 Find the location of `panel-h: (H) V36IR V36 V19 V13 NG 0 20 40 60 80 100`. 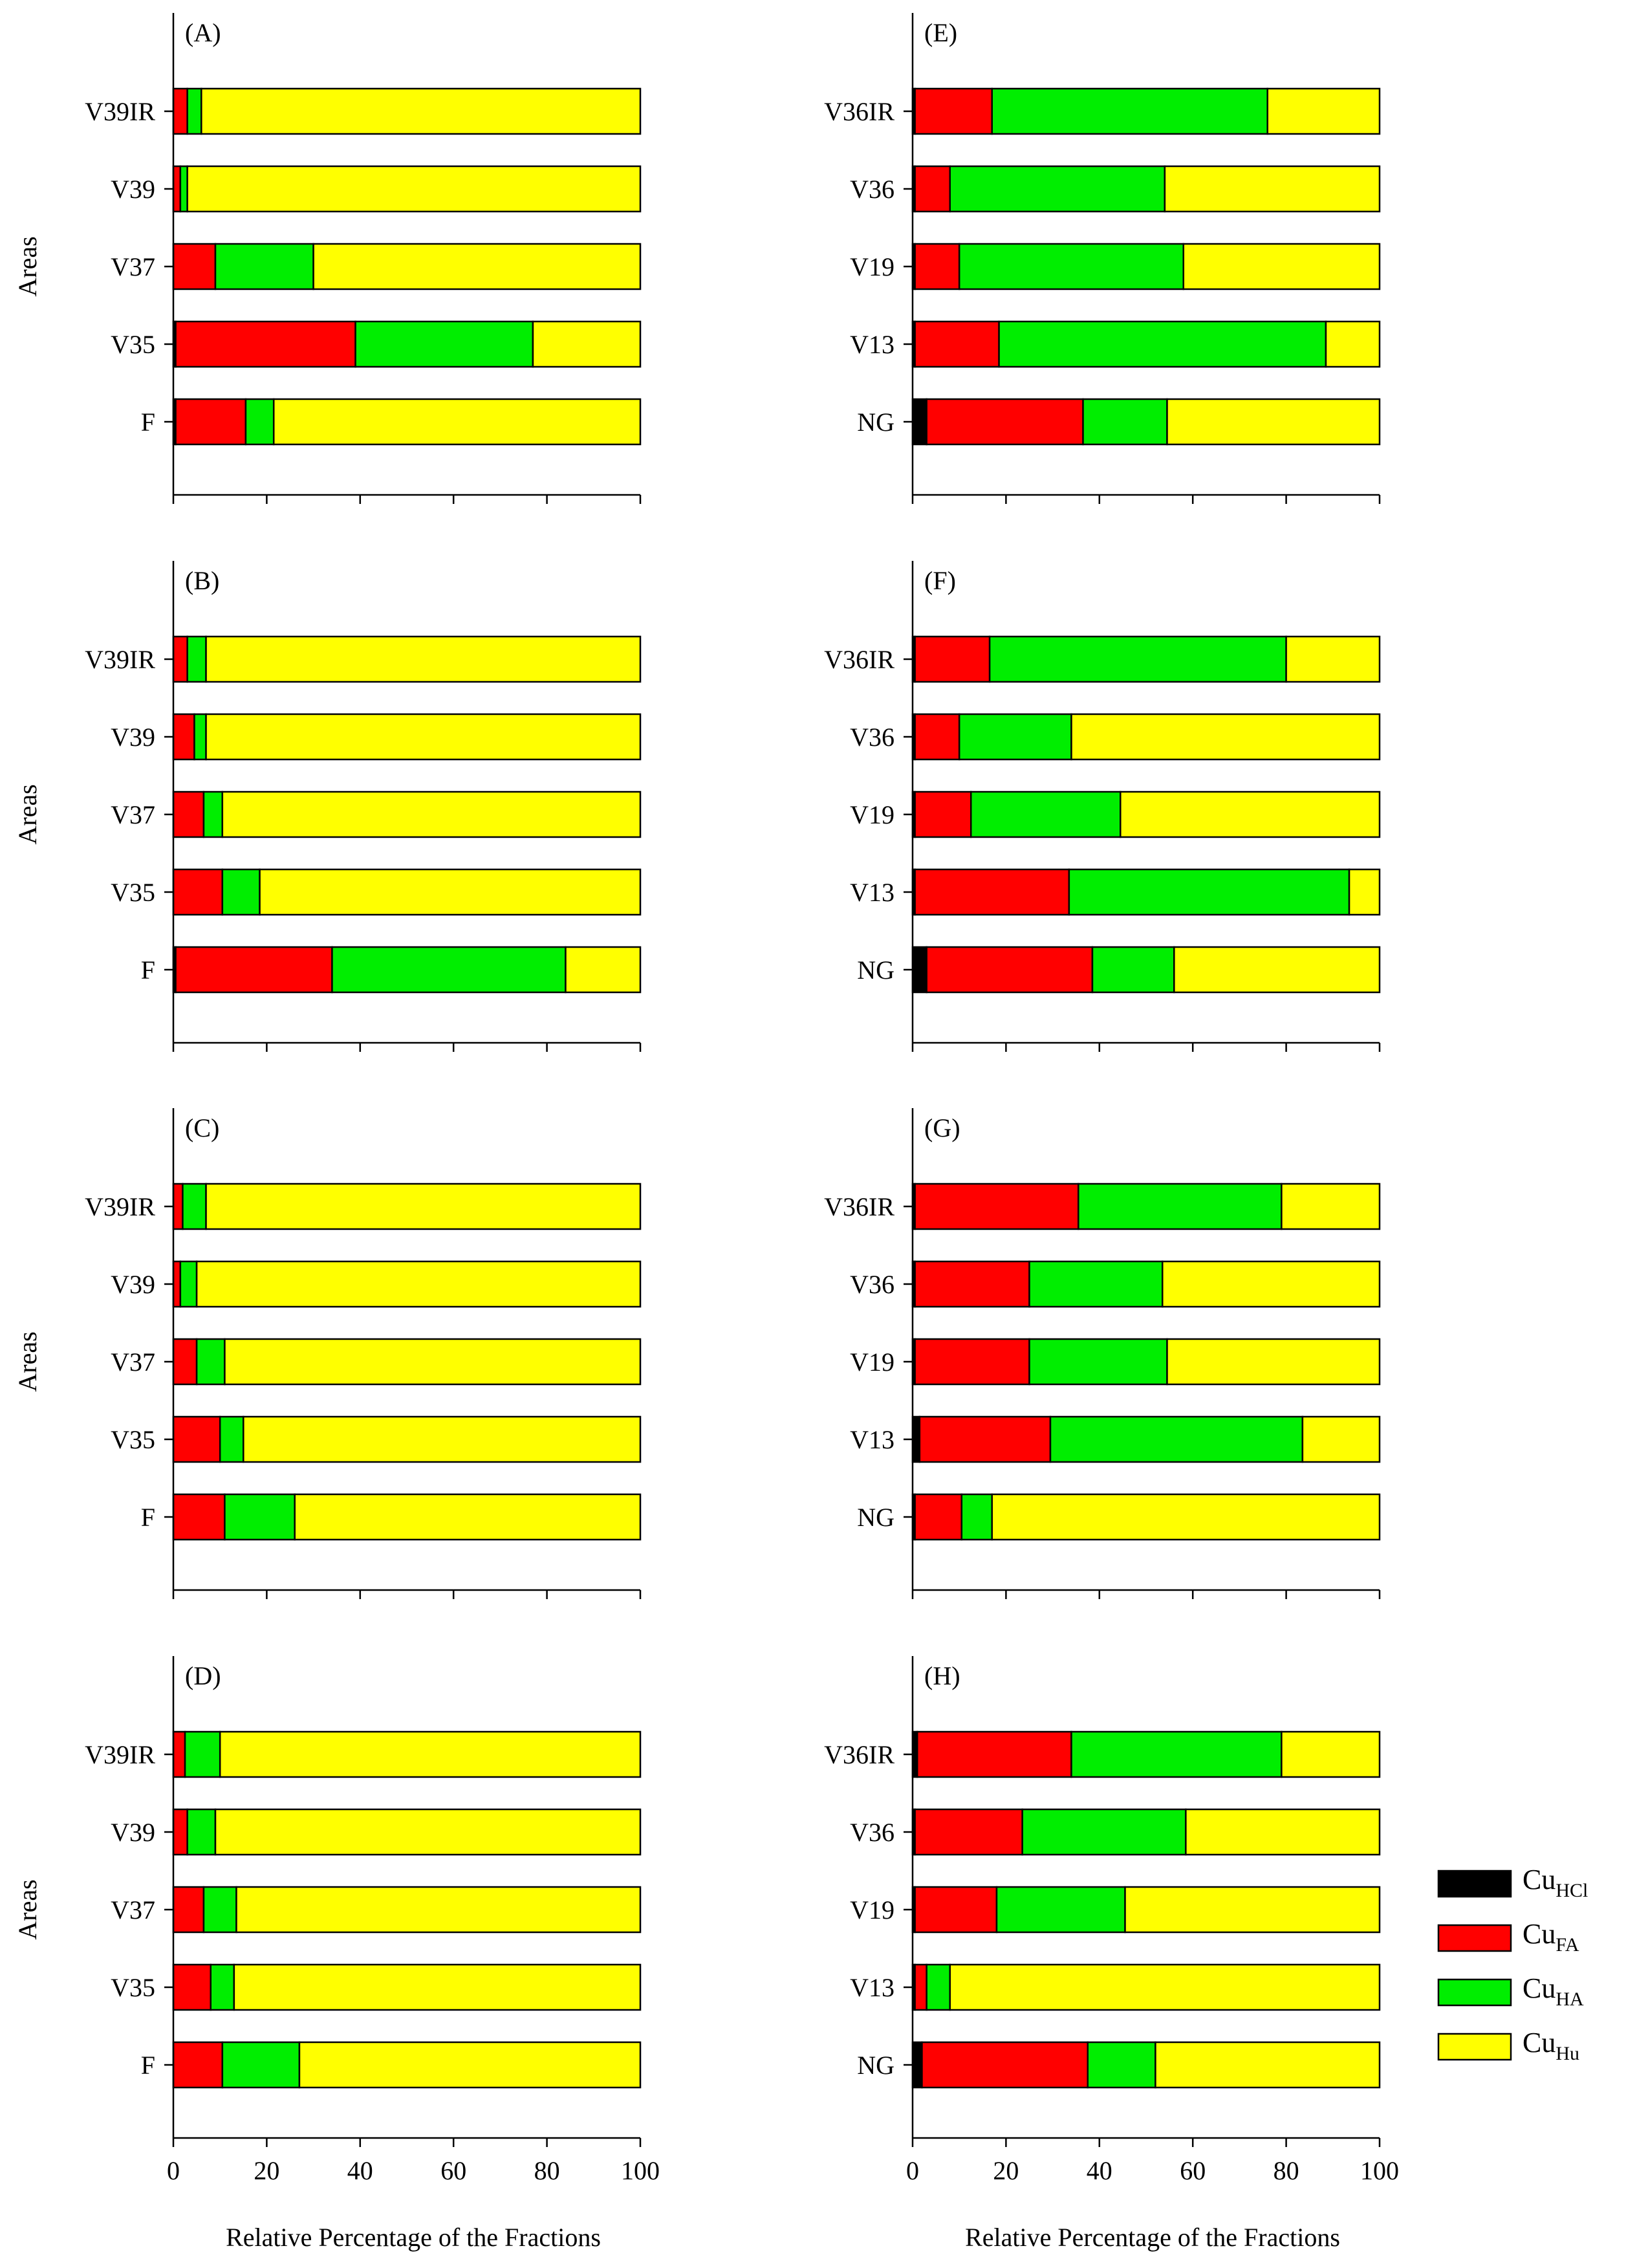

panel-h: (H) V36IR V36 V19 V13 NG 0 20 40 60 80 100 is located at coordinates (1111, 1921).